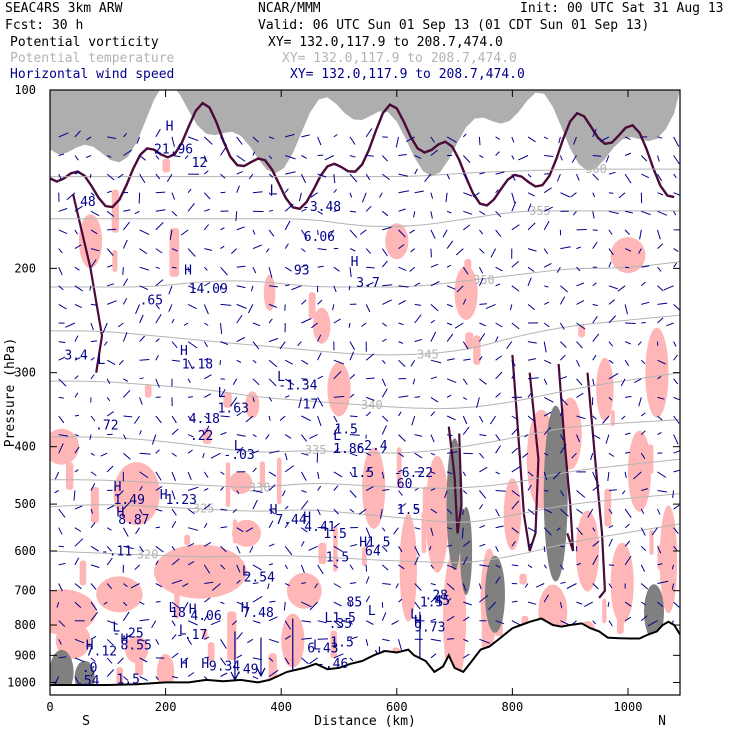 Image resolution: width=740 pixels, height=740 pixels. What do you see at coordinates (25, 655) in the screenshot?
I see `y-tick-label: 900` at bounding box center [25, 655].